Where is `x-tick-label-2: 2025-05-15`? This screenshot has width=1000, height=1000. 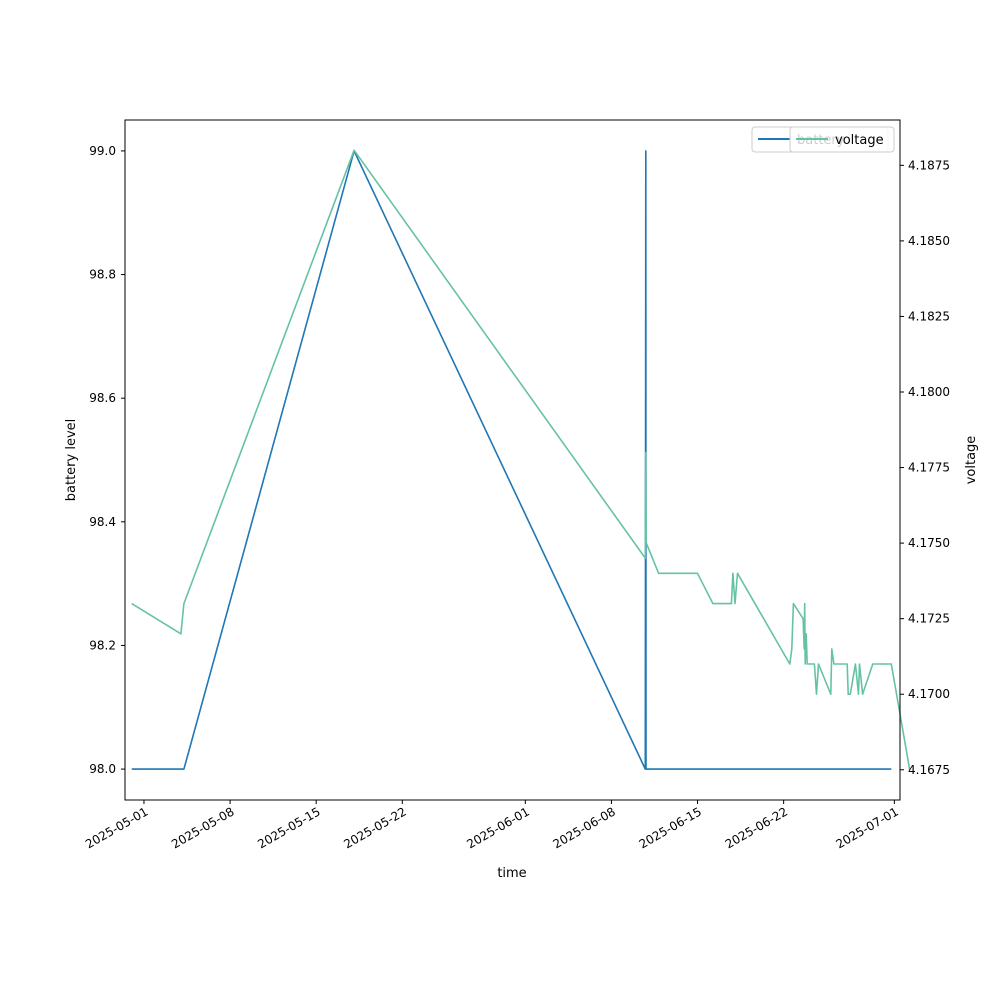
x-tick-label-2: 2025-05-15 is located at coordinates (288, 827).